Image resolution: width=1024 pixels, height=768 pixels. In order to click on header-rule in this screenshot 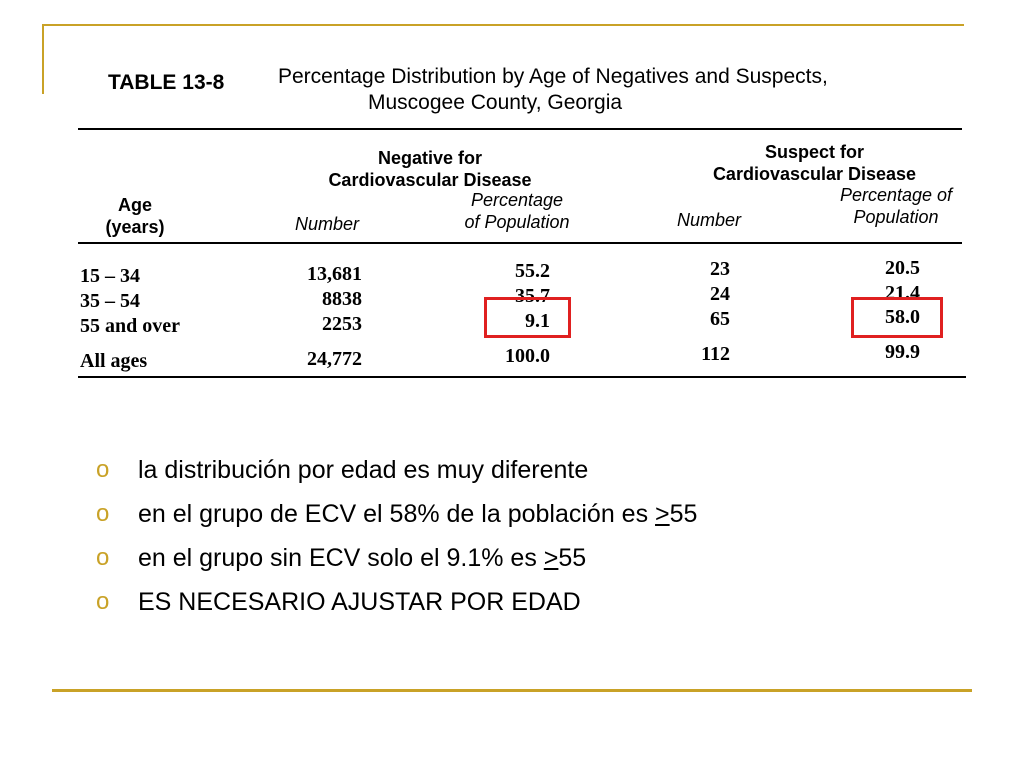, I will do `click(520, 243)`.